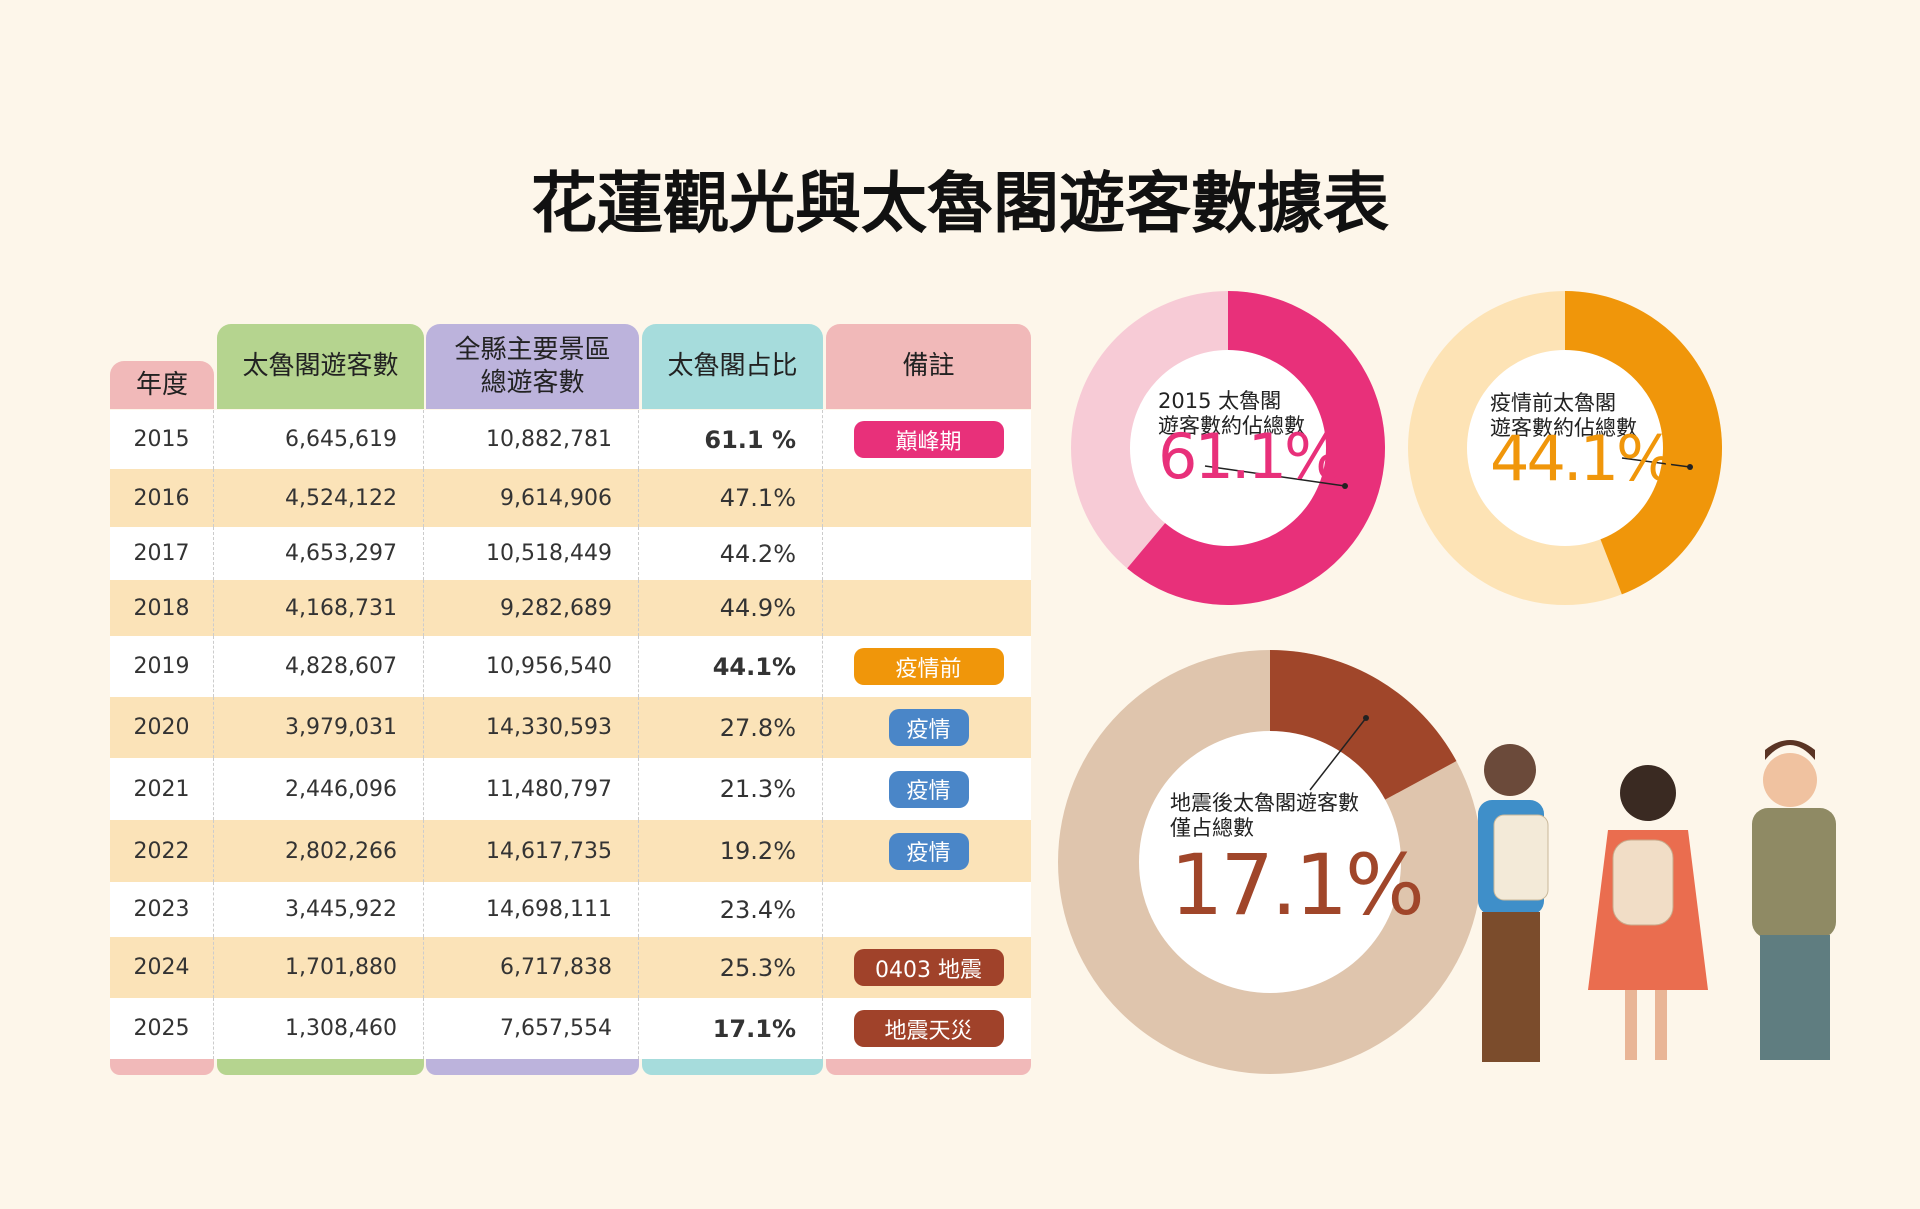 The width and height of the screenshot is (1920, 1209). Describe the element at coordinates (556, 1028) in the screenshot. I see `value-cell: 7,657,554` at that location.